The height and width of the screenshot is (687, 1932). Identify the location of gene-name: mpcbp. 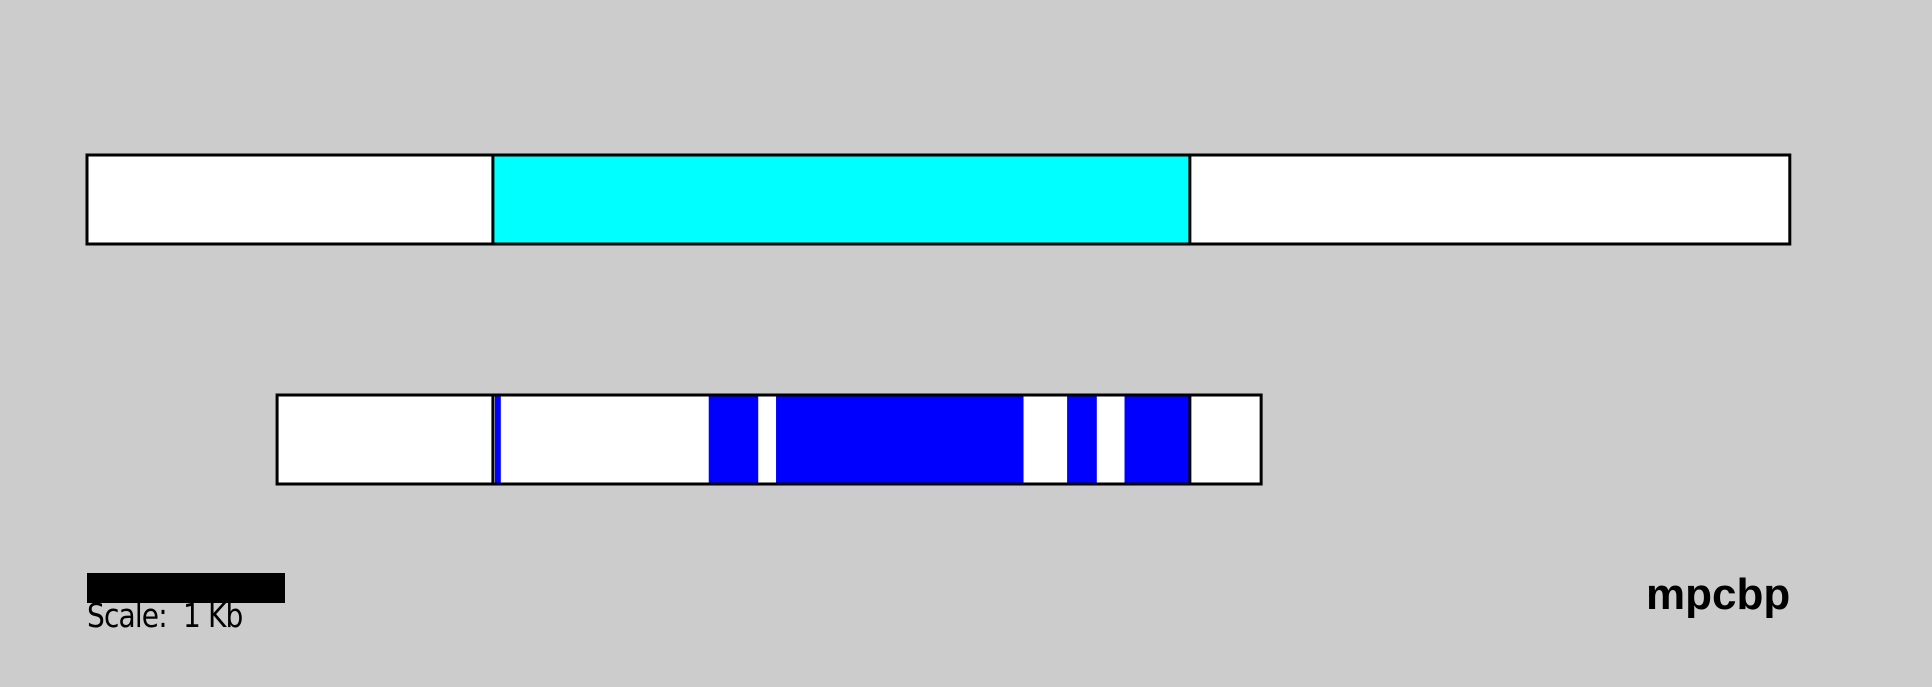
(1718, 594).